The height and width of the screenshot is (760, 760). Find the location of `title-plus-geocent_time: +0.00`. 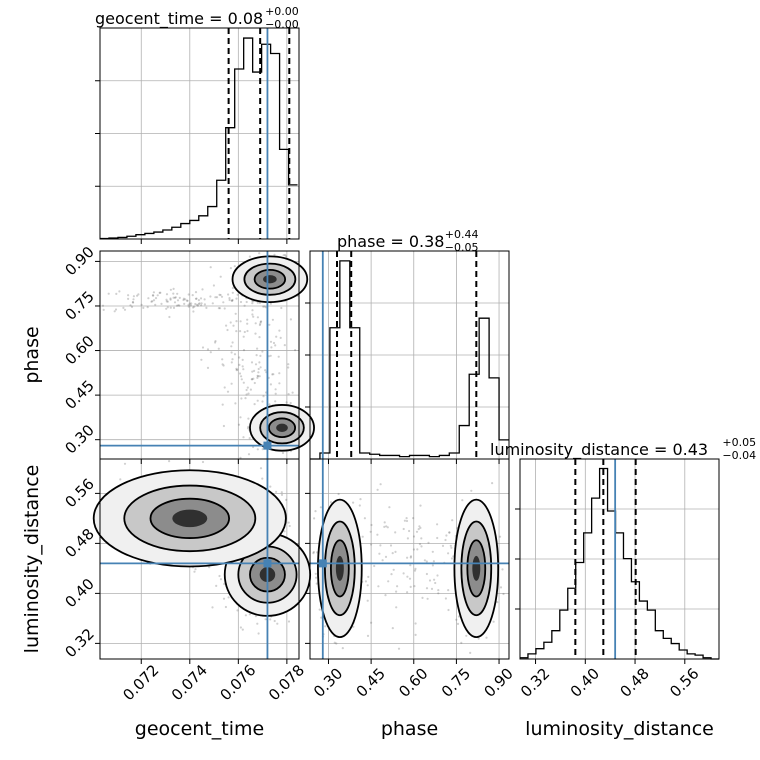

title-plus-geocent_time: +0.00 is located at coordinates (282, 11).